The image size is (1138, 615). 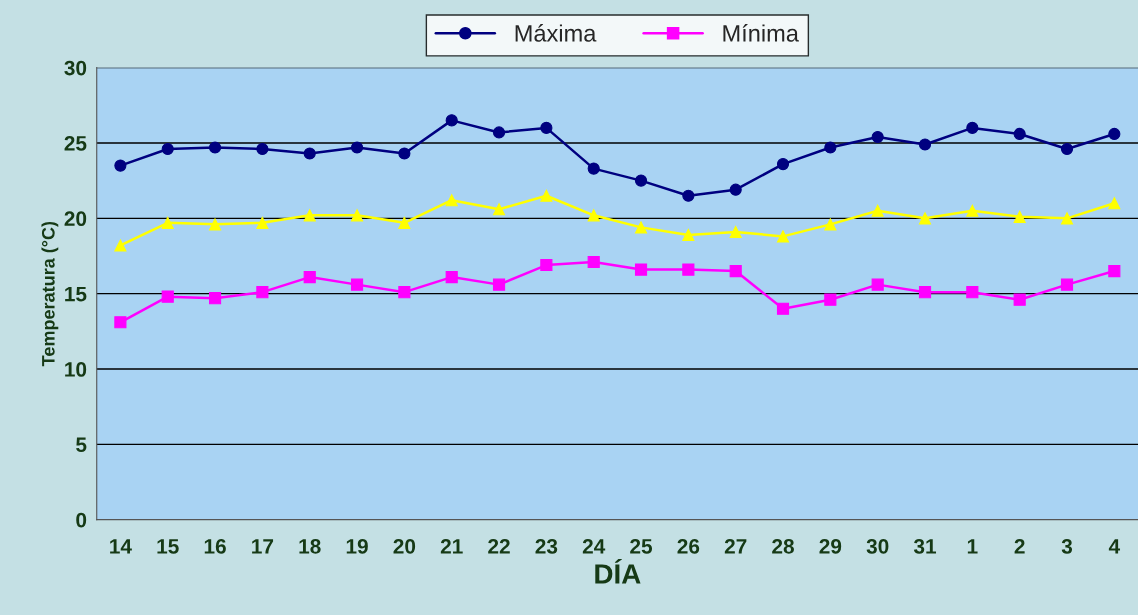 I want to click on legend-label: Mínima, so click(x=761, y=33).